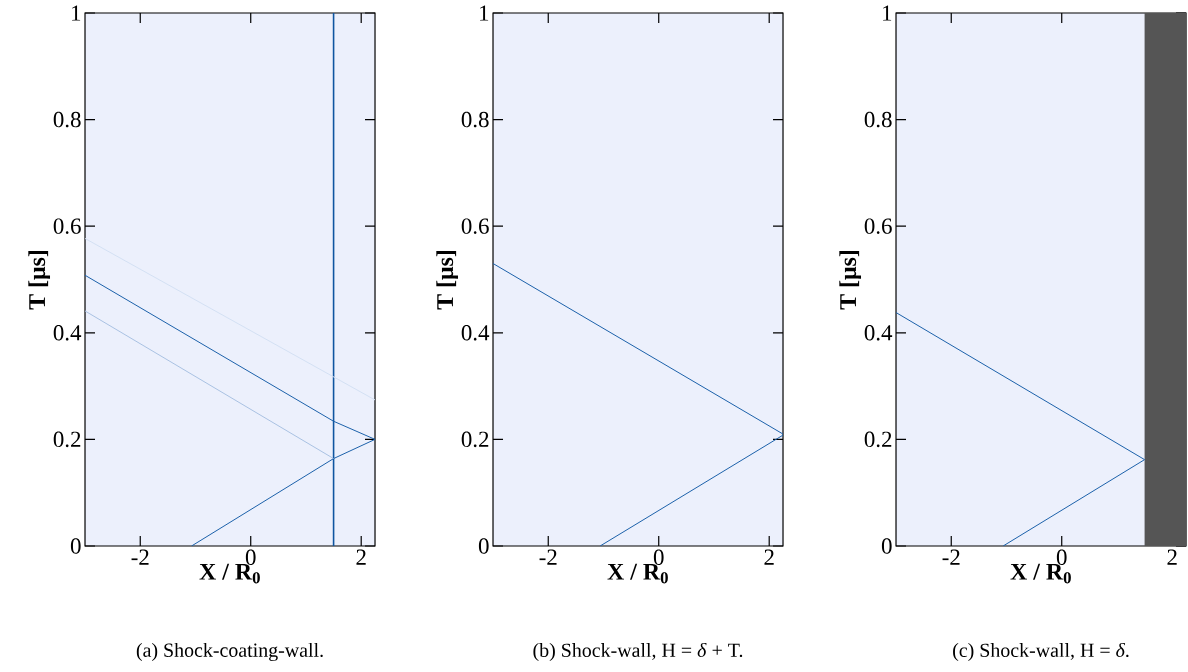  Describe the element at coordinates (1041, 652) in the screenshot. I see `text: (c) Shock-wall, H = δ.` at that location.